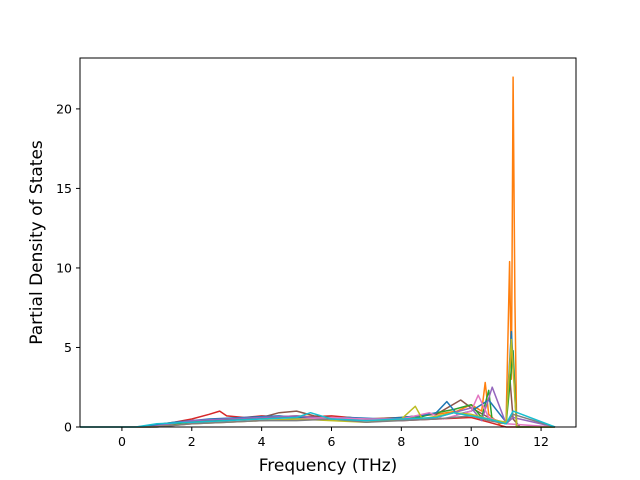 This screenshot has height=480, width=640. I want to click on y-tick-label: 20, so click(64, 108).